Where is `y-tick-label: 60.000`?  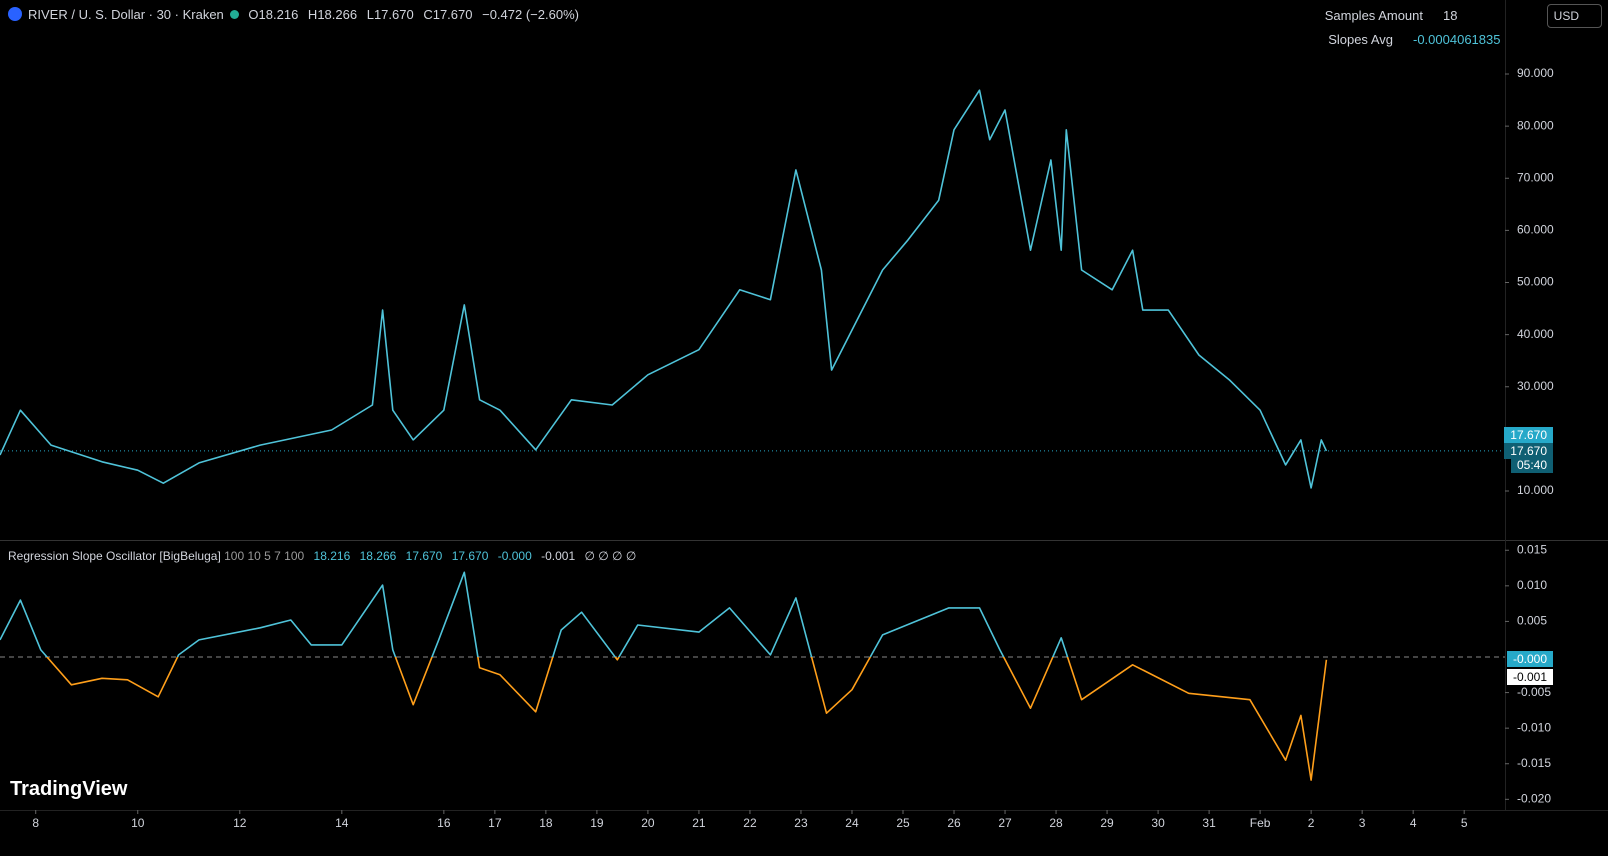 y-tick-label: 60.000 is located at coordinates (1535, 230).